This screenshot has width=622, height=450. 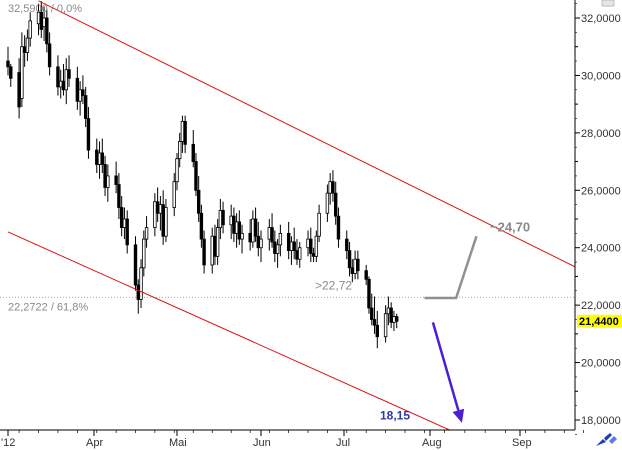 What do you see at coordinates (601, 19) in the screenshot?
I see `y-tick-label: 32,0000` at bounding box center [601, 19].